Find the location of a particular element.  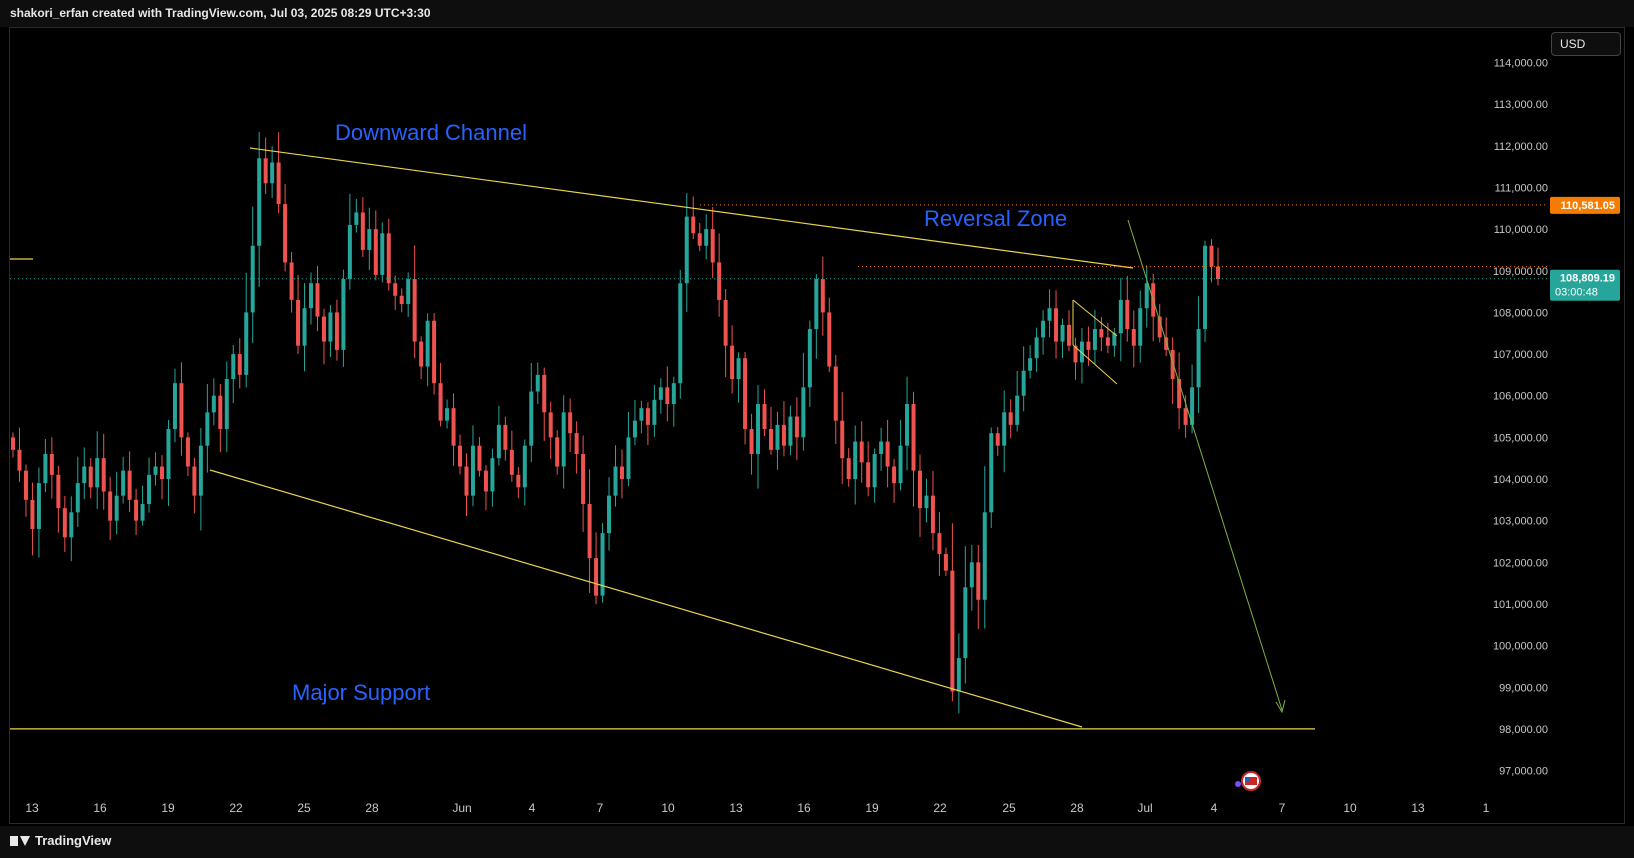

x-tick-label: 16 is located at coordinates (804, 808).